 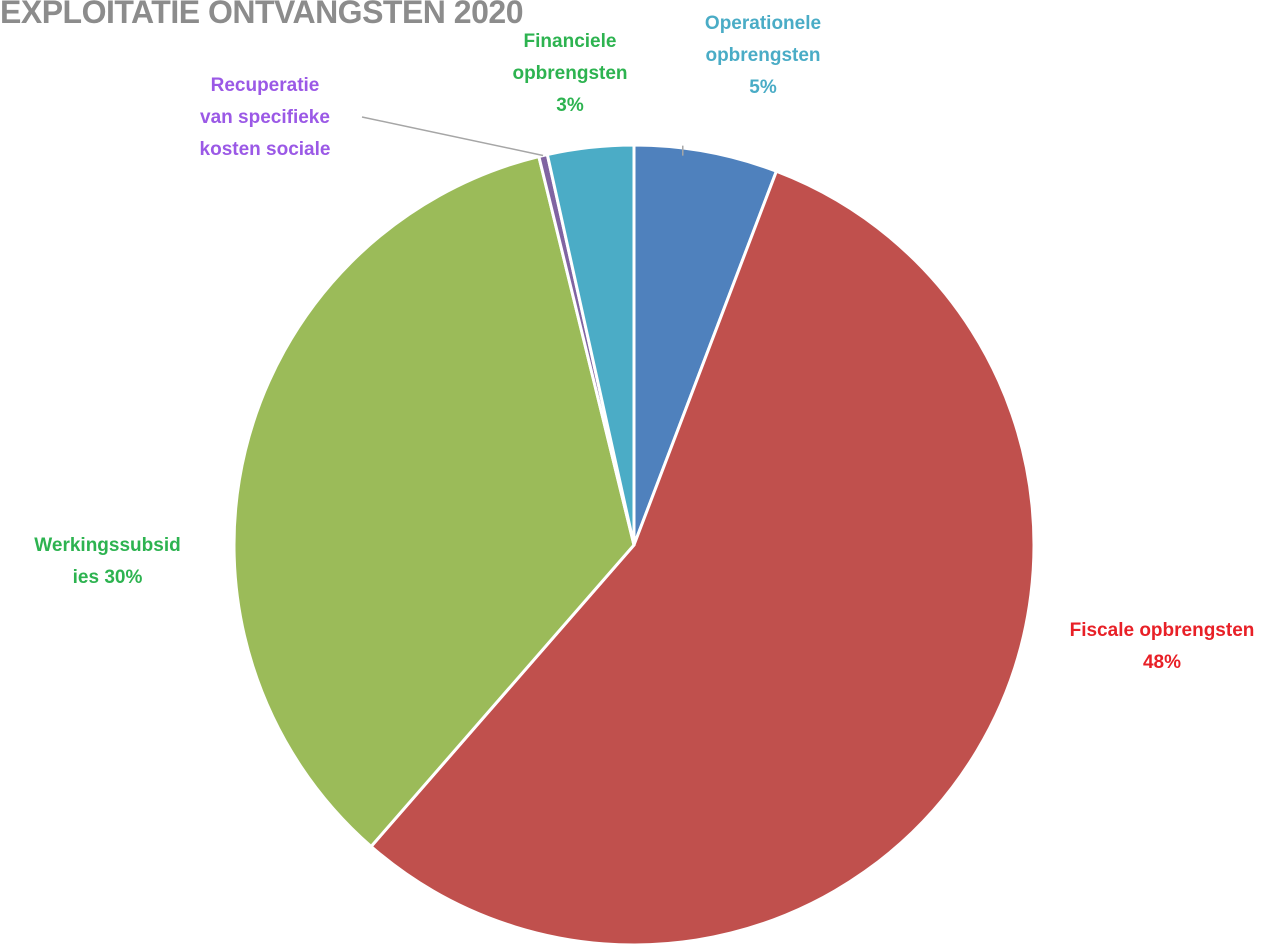 What do you see at coordinates (261, 15) in the screenshot?
I see `chart-title: EXPLOITATIE ONTVANGSTEN 2020` at bounding box center [261, 15].